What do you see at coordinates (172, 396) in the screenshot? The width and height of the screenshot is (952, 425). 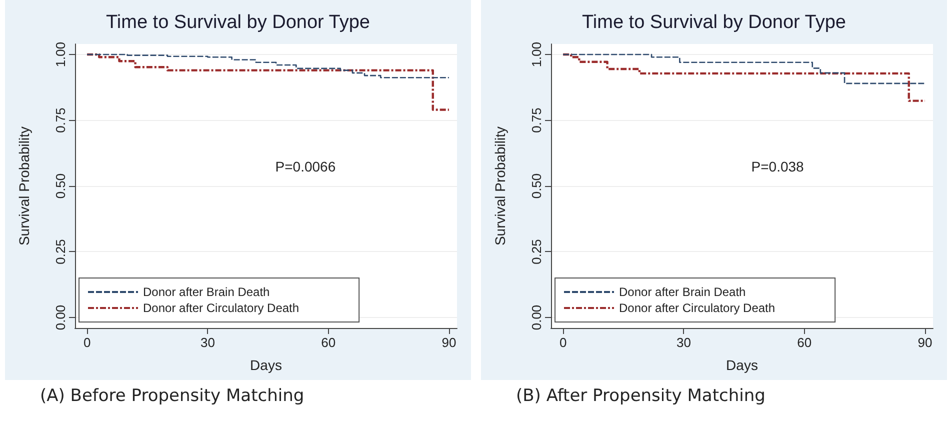 I see `text: (A) Before Propensity Matching` at bounding box center [172, 396].